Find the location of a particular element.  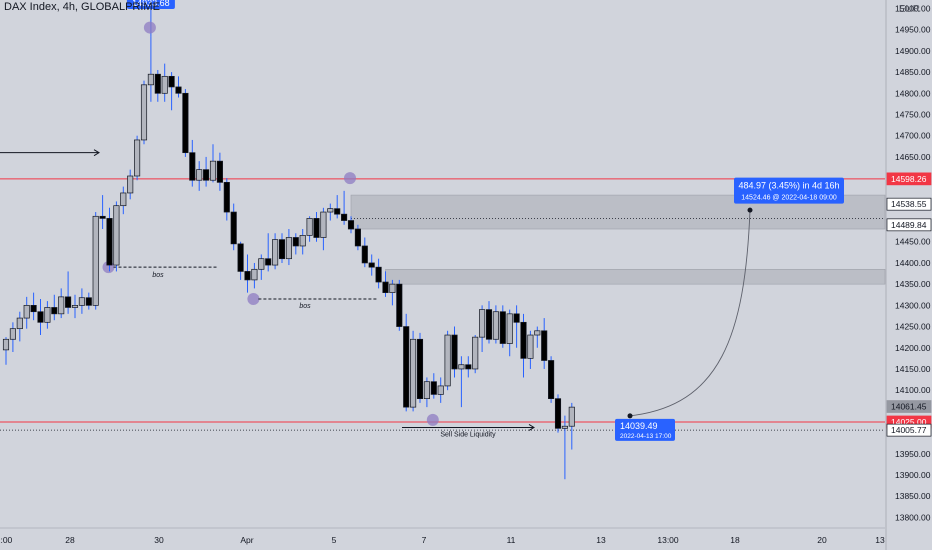

time-axis: 2:00 28 30 Apr 5 7 11 13 13:00 18 20 13 is located at coordinates (442, 536).